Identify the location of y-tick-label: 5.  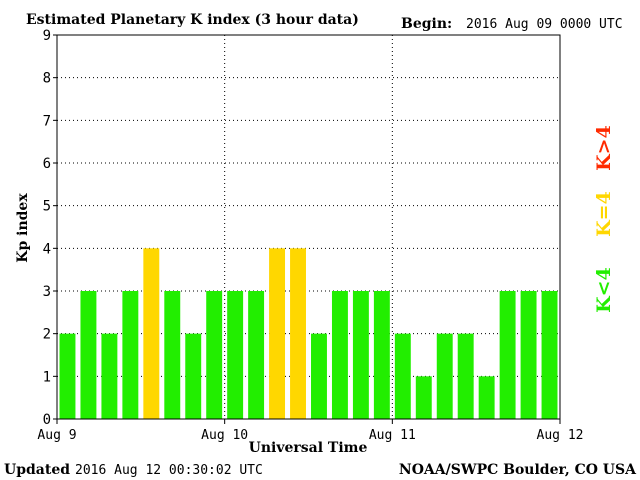
(47, 207).